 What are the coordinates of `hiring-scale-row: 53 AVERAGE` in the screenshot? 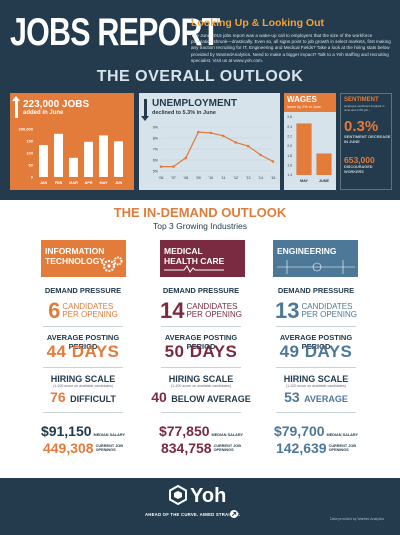 It's located at (316, 398).